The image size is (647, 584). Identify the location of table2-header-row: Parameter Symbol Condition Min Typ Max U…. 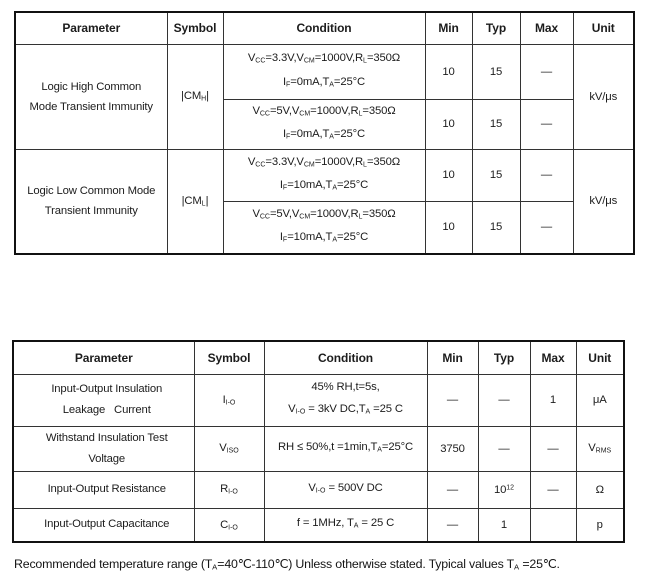
(318, 357).